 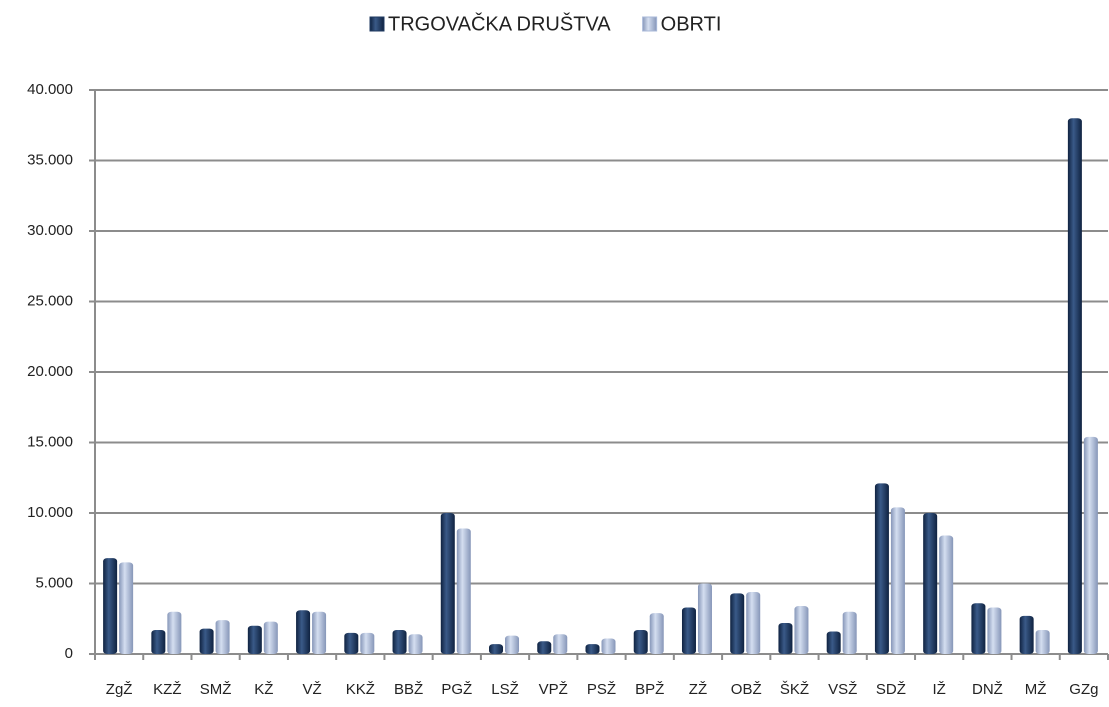 I want to click on x-tick-label: IŽ, so click(x=938, y=689).